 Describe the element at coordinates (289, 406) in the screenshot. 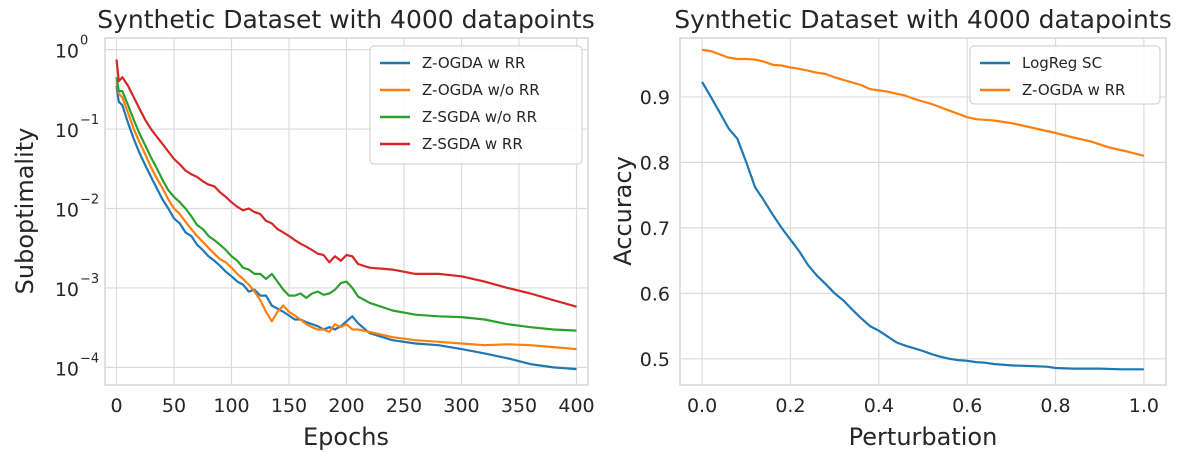

I see `left-x-tick-label: 150` at that location.